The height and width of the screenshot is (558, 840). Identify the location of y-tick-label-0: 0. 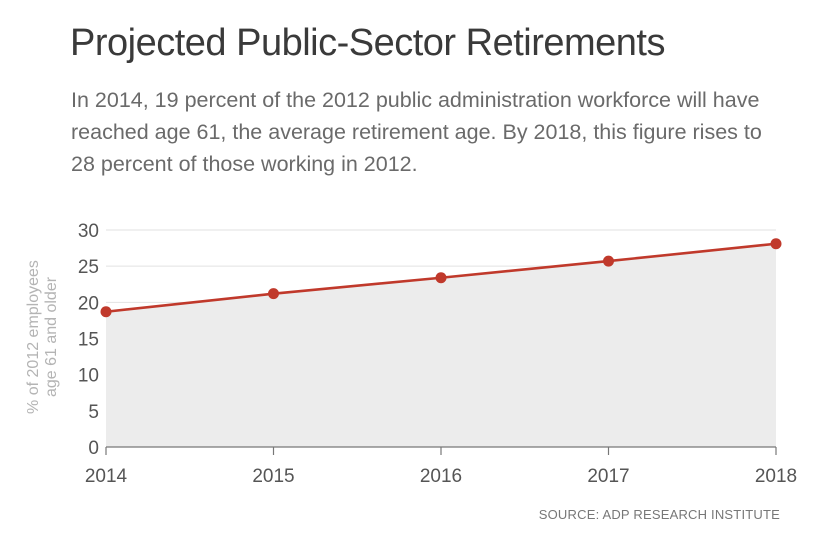
(93, 448).